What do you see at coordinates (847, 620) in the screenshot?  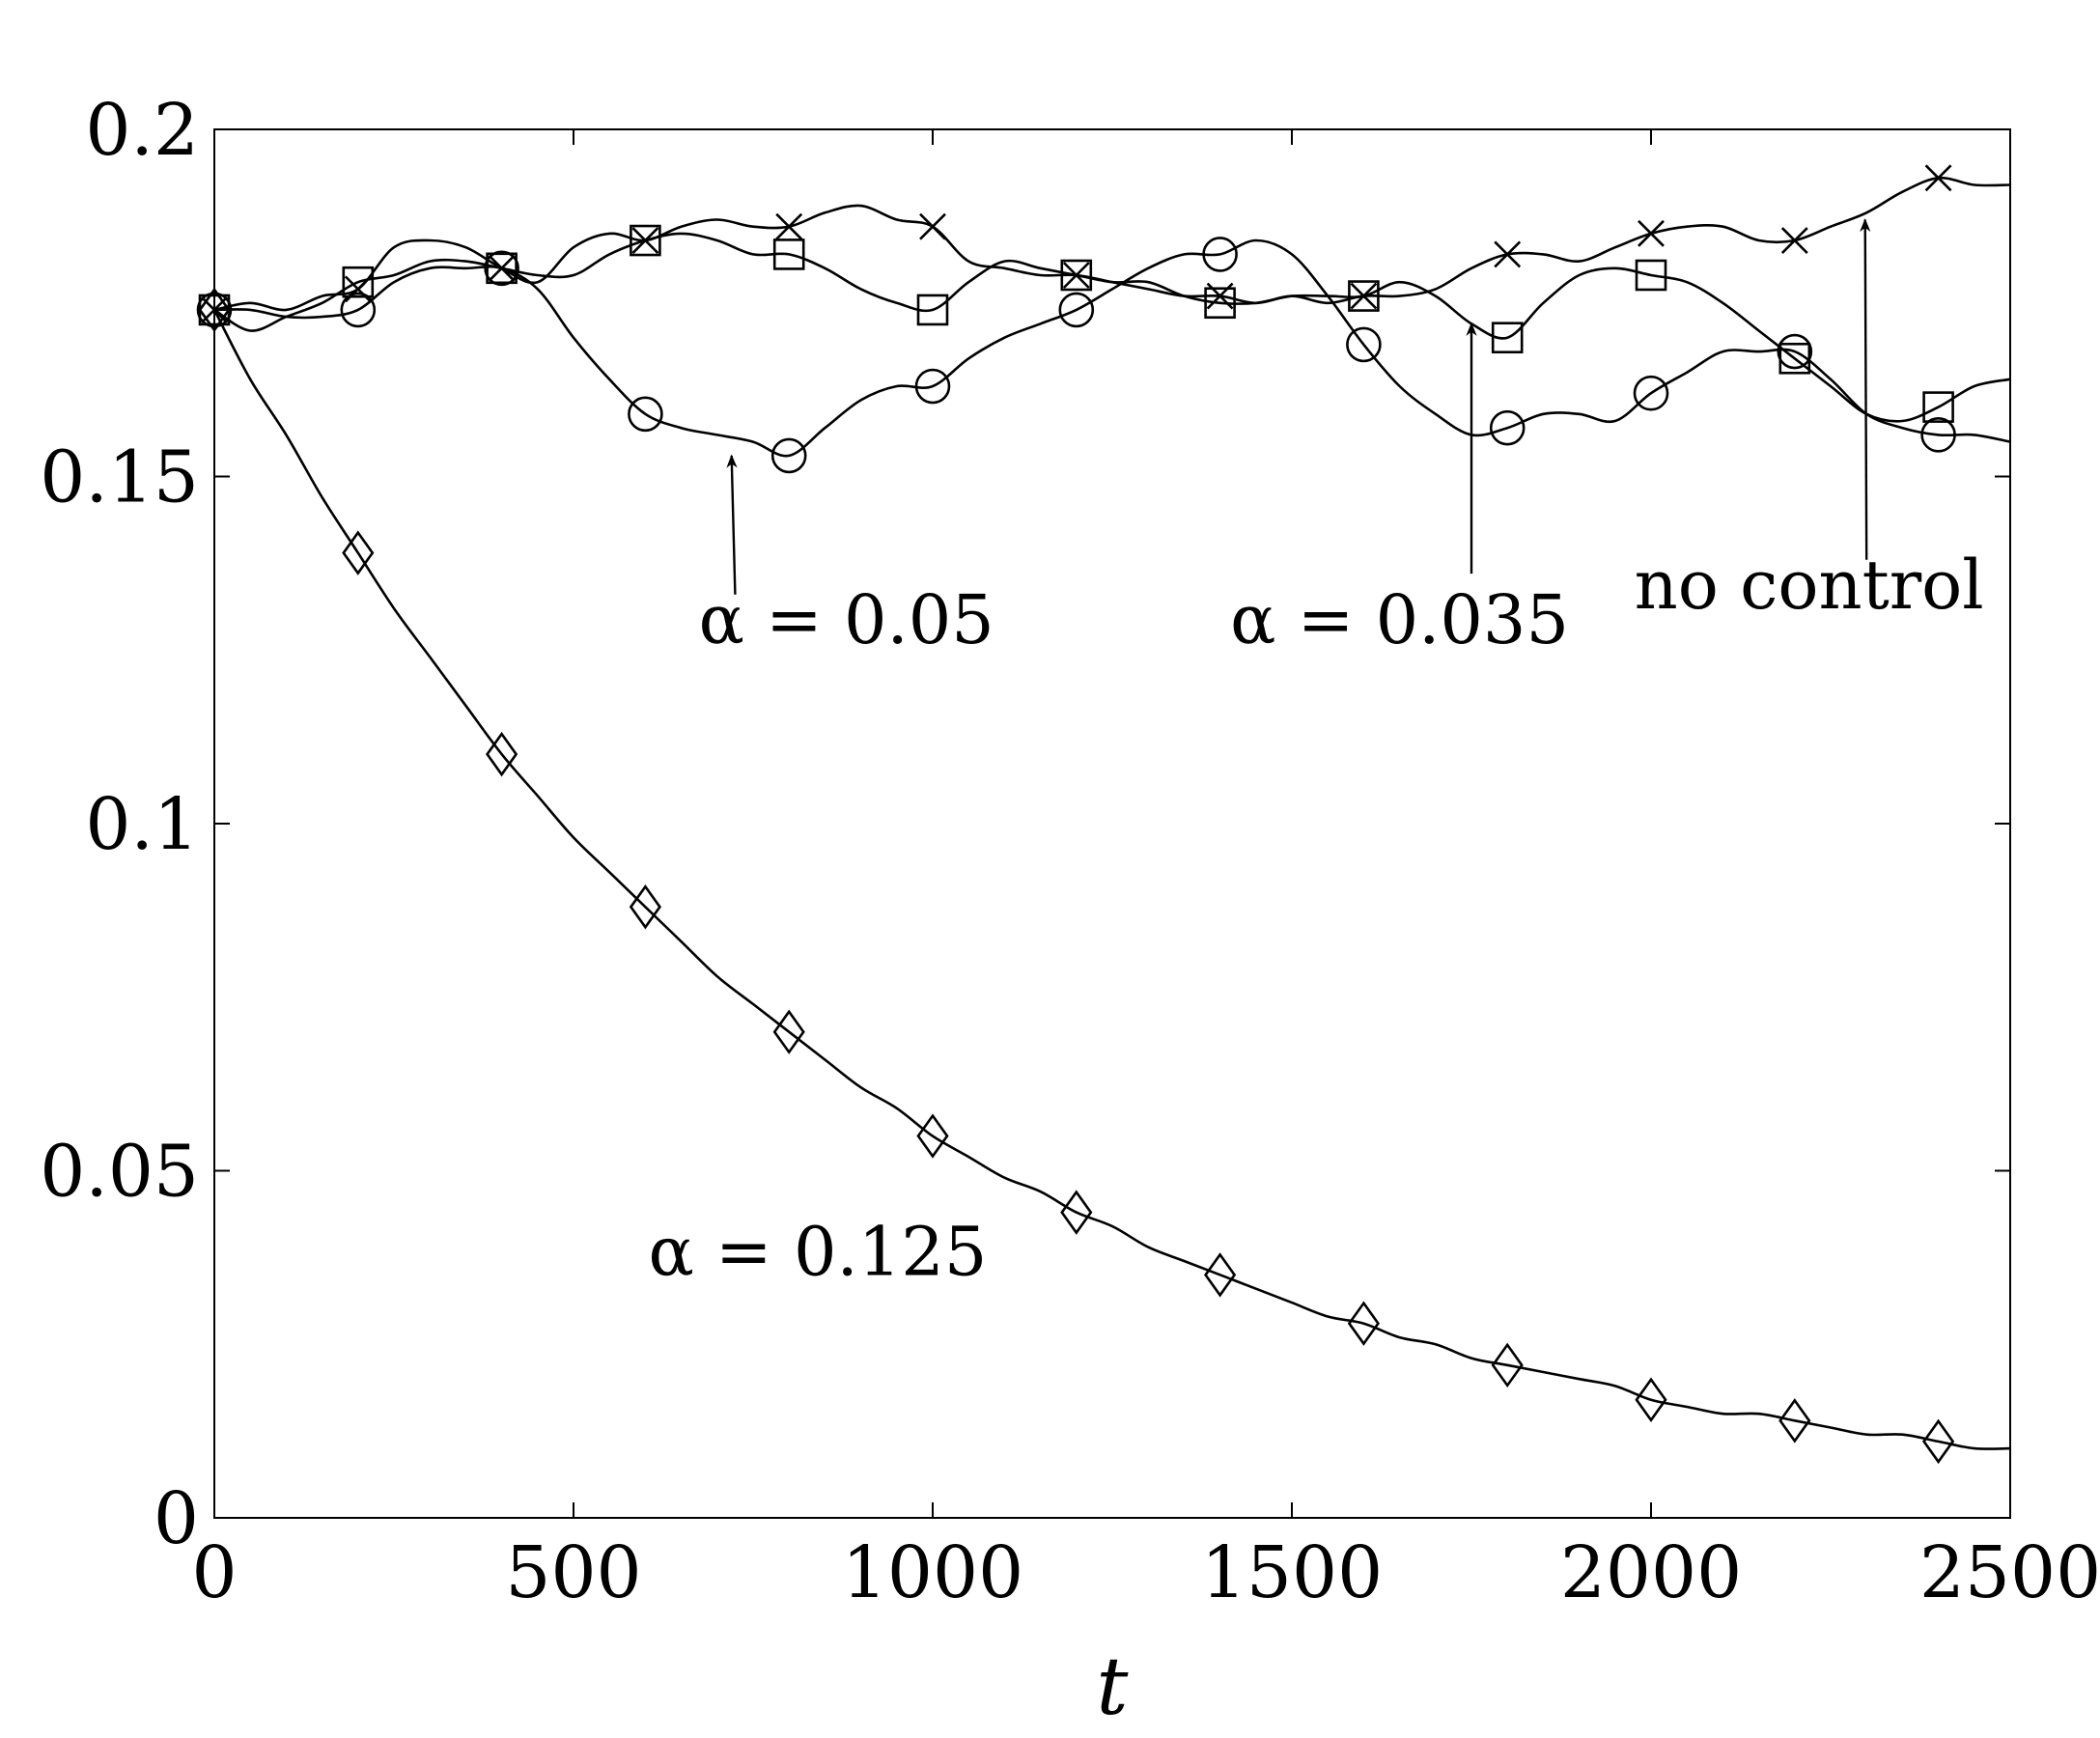 I see `annotation-label-0: α = 0.05` at bounding box center [847, 620].